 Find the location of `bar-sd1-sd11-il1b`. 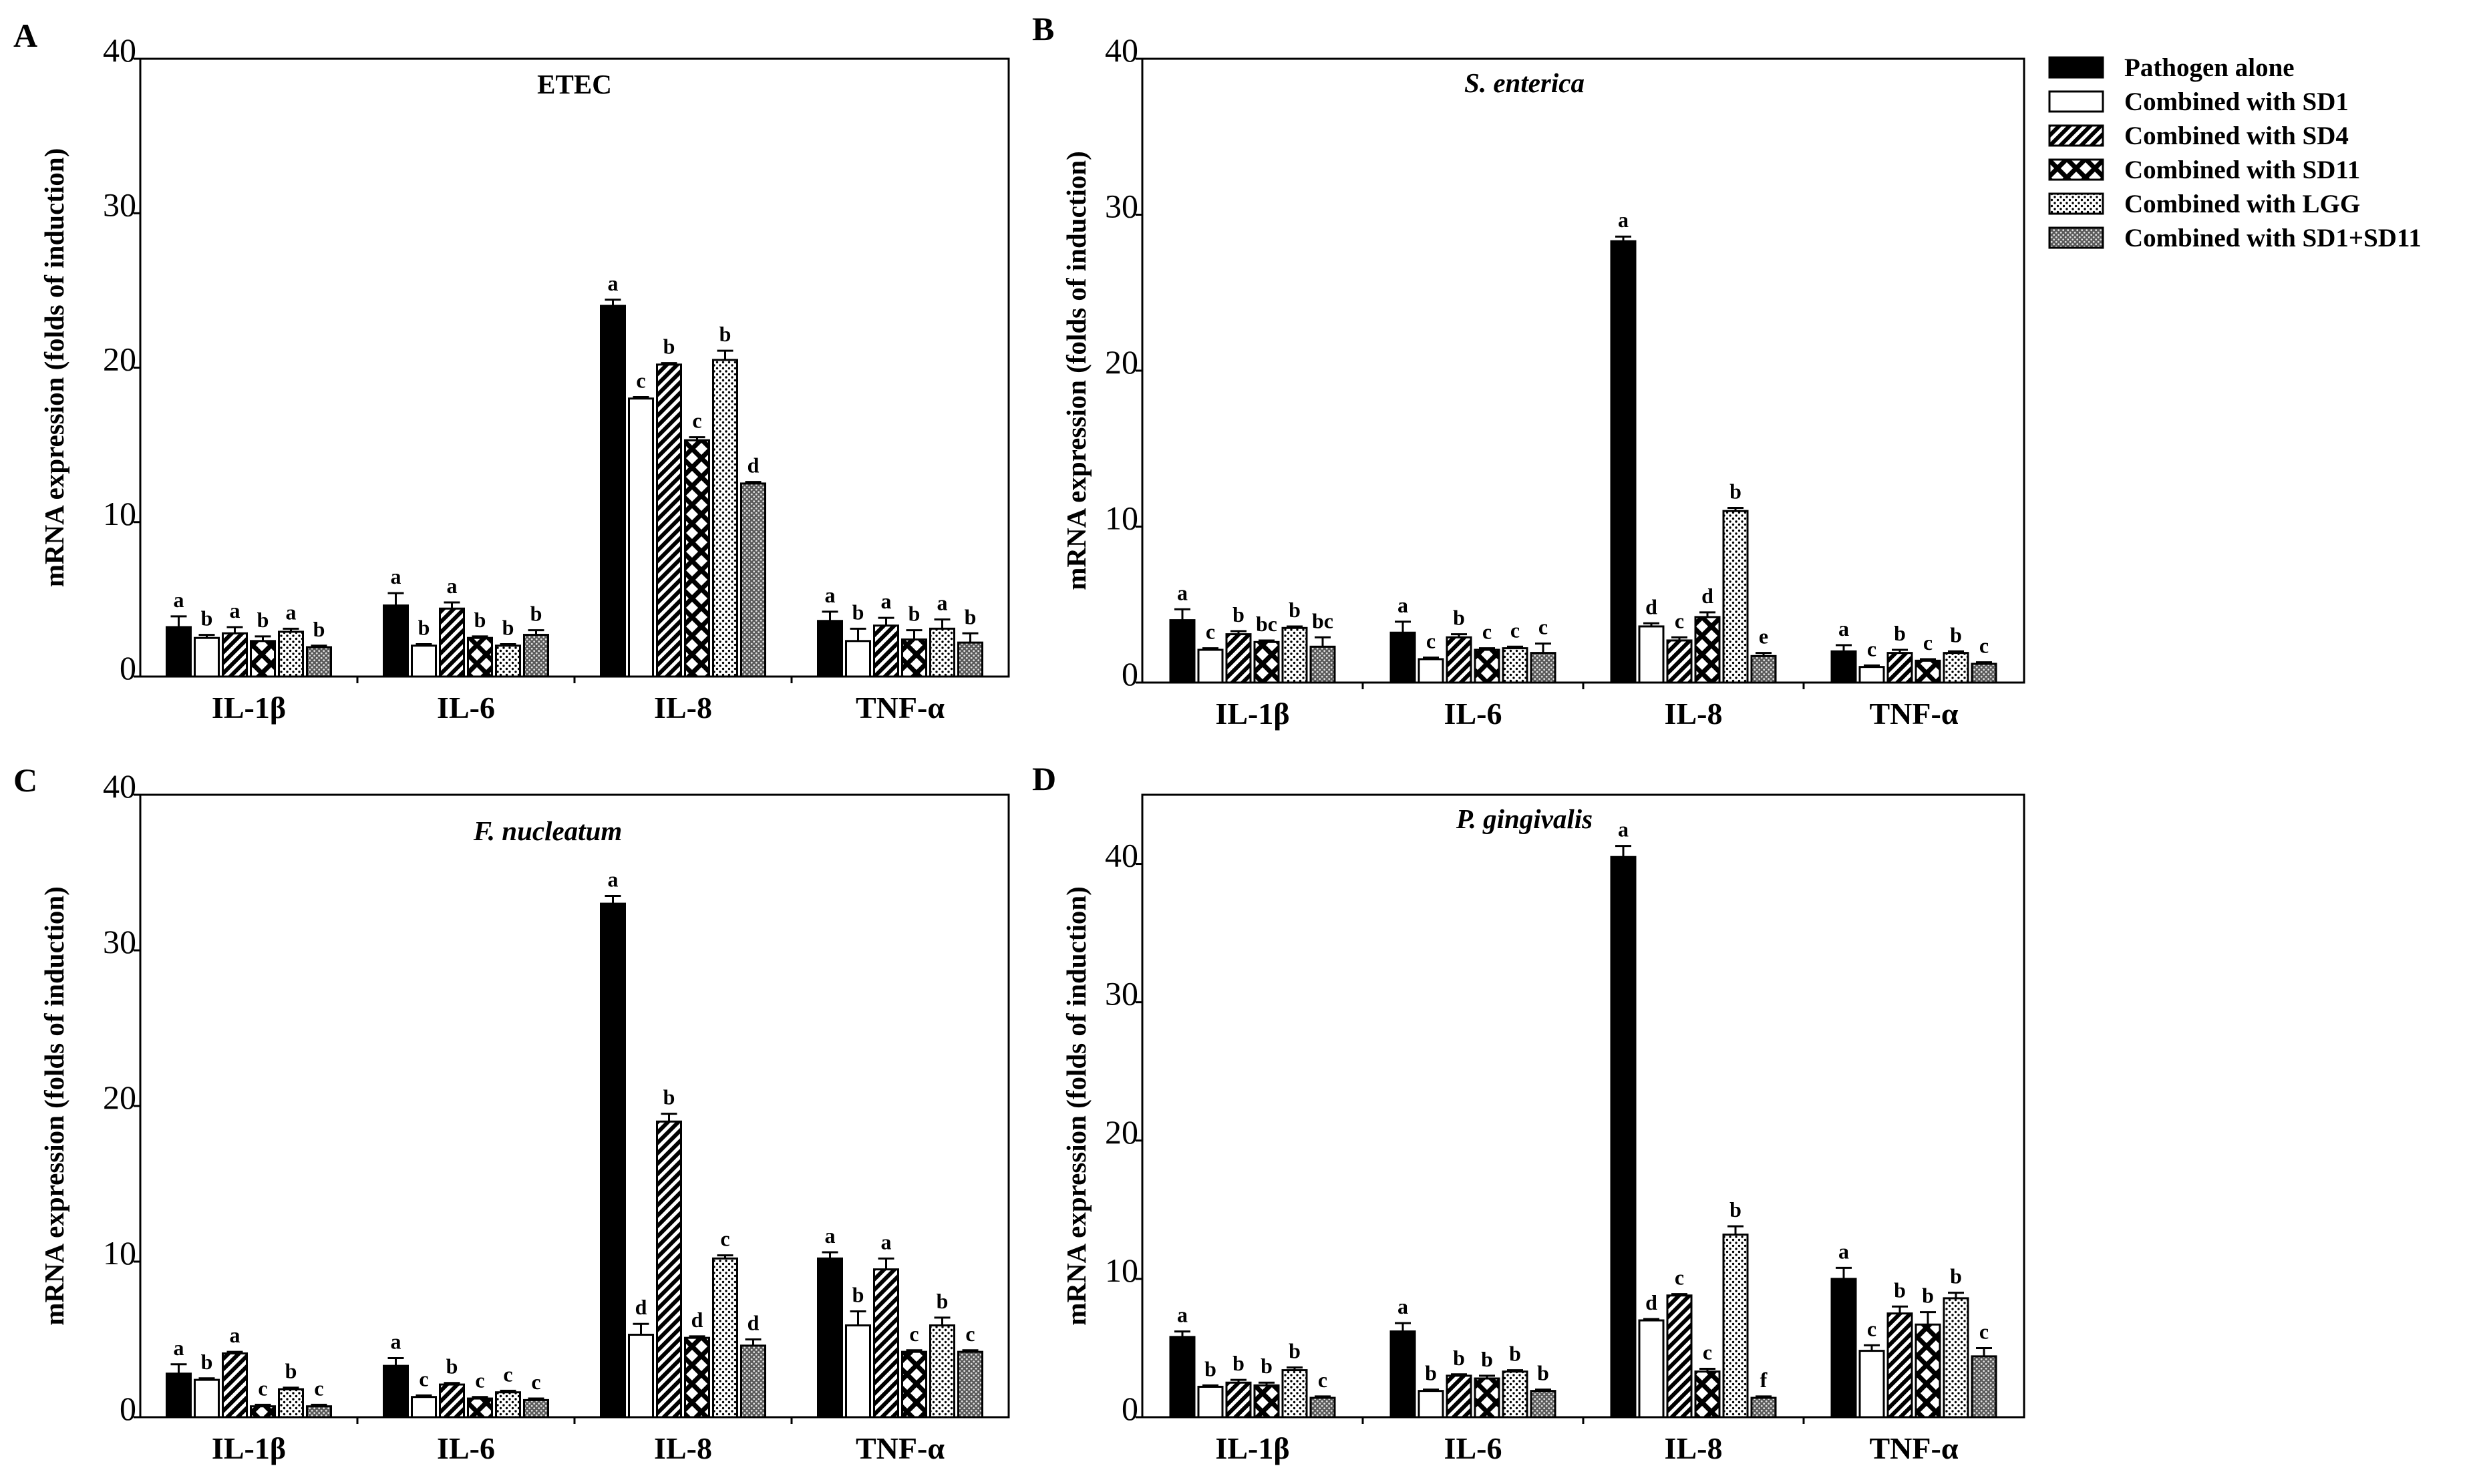

bar-sd1-sd11-il1b is located at coordinates (319, 662).